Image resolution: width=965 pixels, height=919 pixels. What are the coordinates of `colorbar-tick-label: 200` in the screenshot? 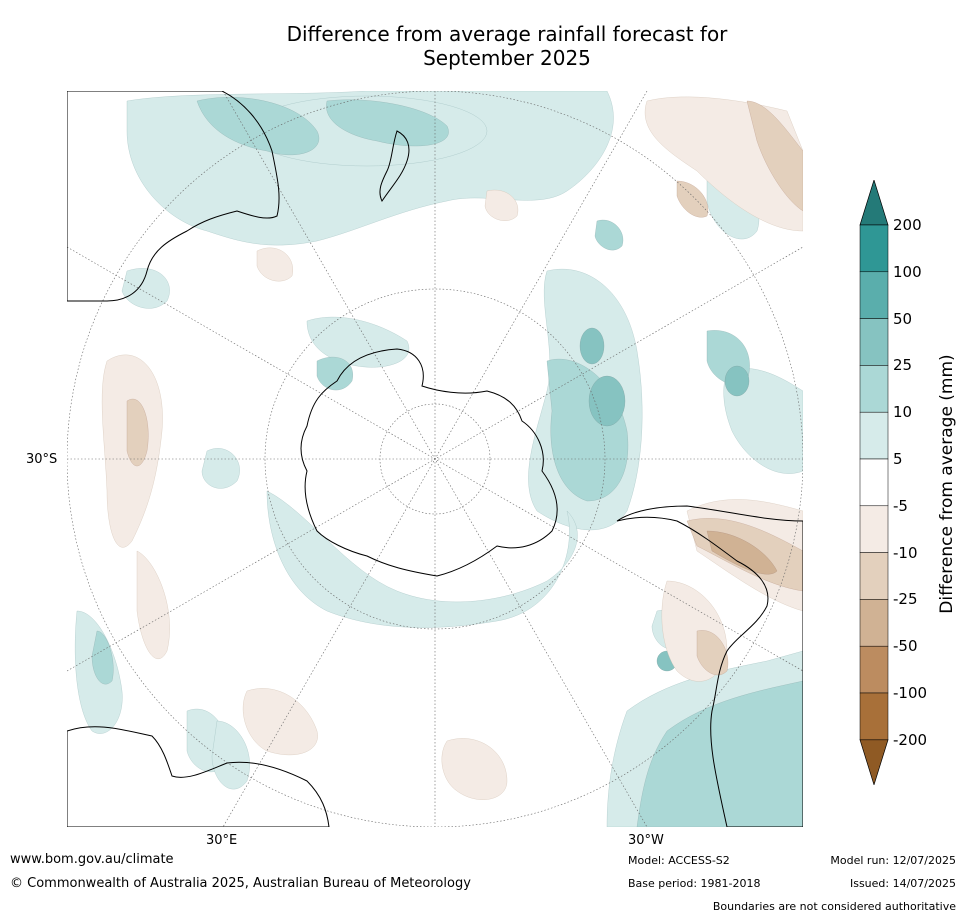 It's located at (907, 225).